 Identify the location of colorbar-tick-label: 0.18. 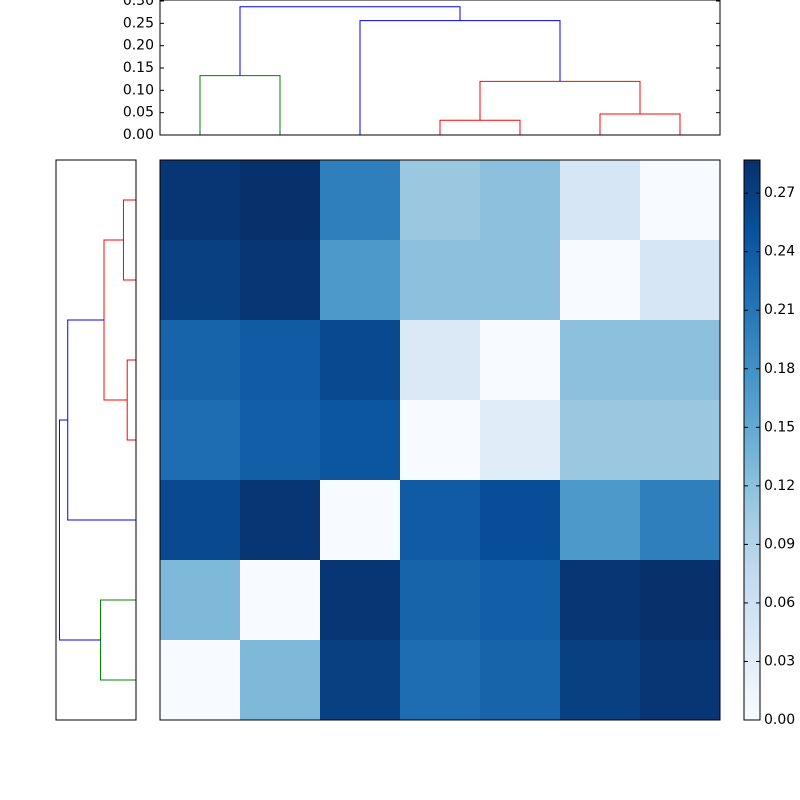
(779, 369).